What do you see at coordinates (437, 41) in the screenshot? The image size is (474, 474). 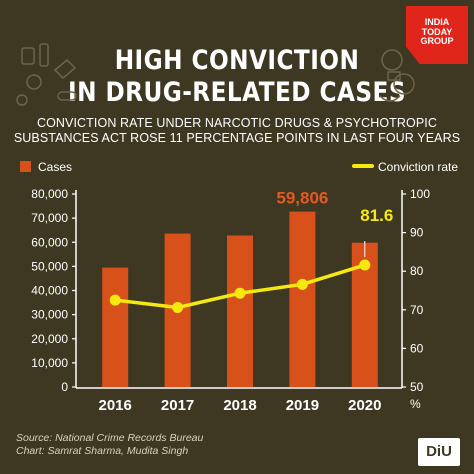 I see `logo-line-3: GROUP` at bounding box center [437, 41].